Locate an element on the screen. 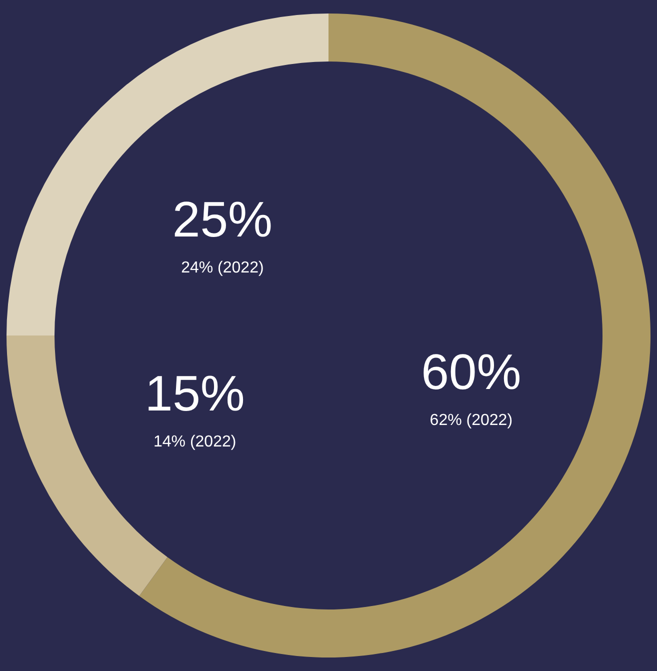 The height and width of the screenshot is (671, 657). data-label: 25% is located at coordinates (222, 219).